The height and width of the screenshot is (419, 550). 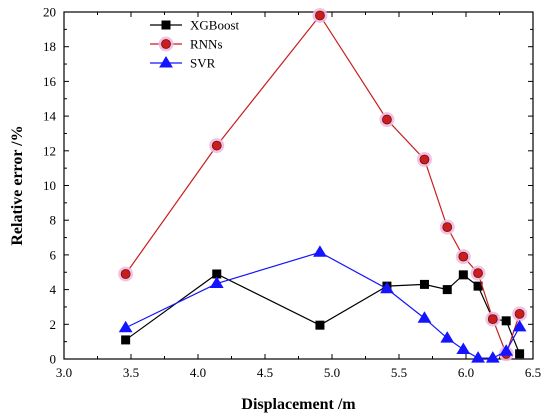 What do you see at coordinates (399, 372) in the screenshot?
I see `x-tick-label: 5.5` at bounding box center [399, 372].